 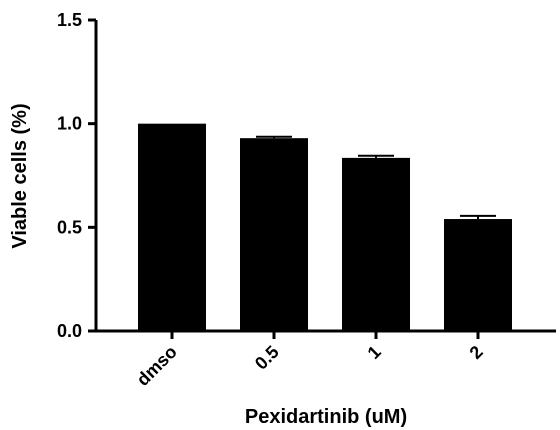 What do you see at coordinates (476, 352) in the screenshot?
I see `x-tick-label-2: 2` at bounding box center [476, 352].